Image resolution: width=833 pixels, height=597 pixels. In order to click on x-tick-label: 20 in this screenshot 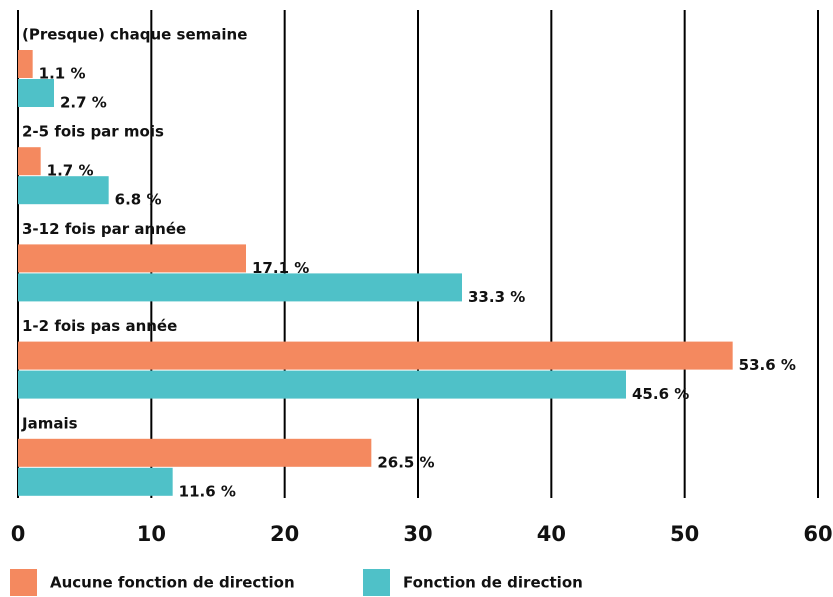, I will do `click(284, 534)`.